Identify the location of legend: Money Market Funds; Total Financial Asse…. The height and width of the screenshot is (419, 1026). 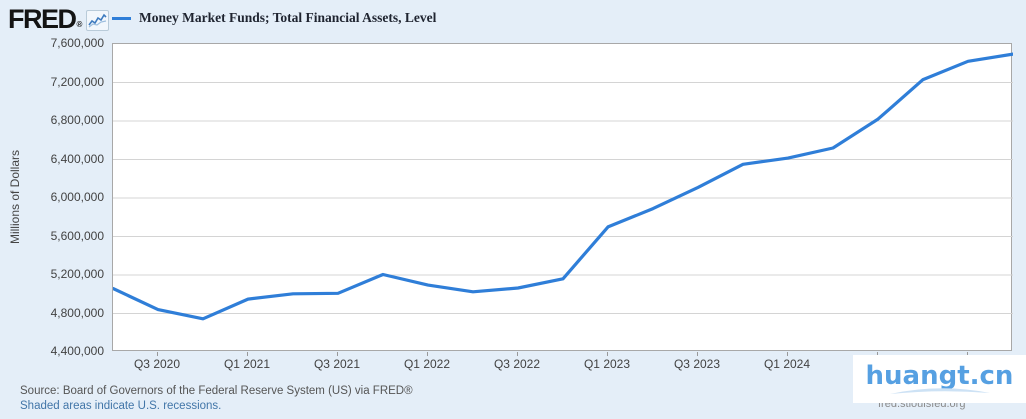
(274, 18).